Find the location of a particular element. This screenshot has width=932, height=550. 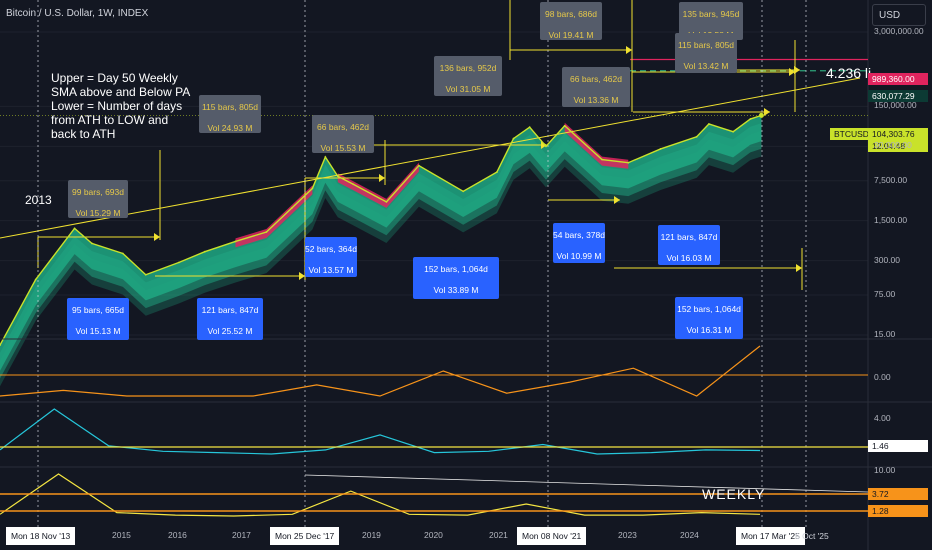

bar-range-volume: Vol 31.05 M is located at coordinates (468, 89).